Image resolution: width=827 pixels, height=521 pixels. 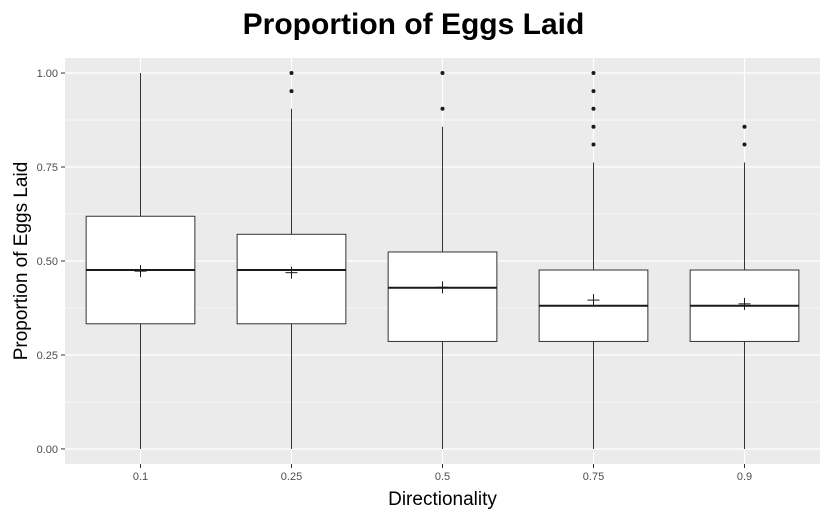 What do you see at coordinates (593, 477) in the screenshot?
I see `x-tick-label: 0.75` at bounding box center [593, 477].